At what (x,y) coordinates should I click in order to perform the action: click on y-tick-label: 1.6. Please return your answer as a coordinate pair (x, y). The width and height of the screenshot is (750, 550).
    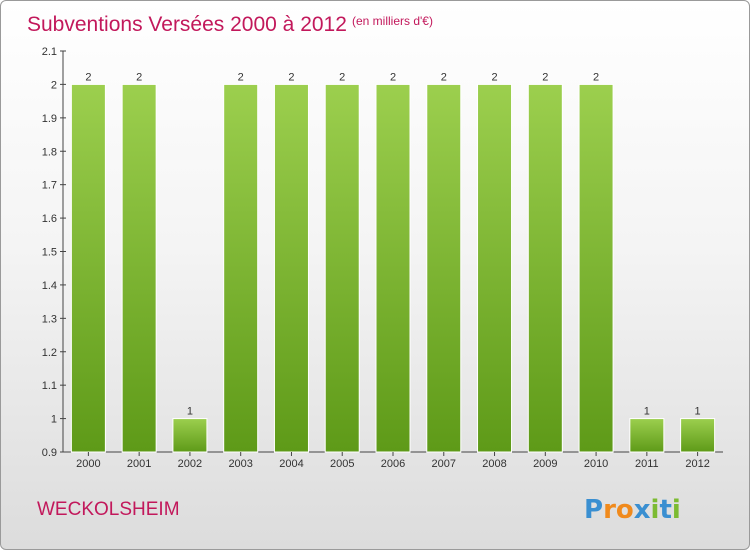
    Looking at the image, I should click on (49, 219).